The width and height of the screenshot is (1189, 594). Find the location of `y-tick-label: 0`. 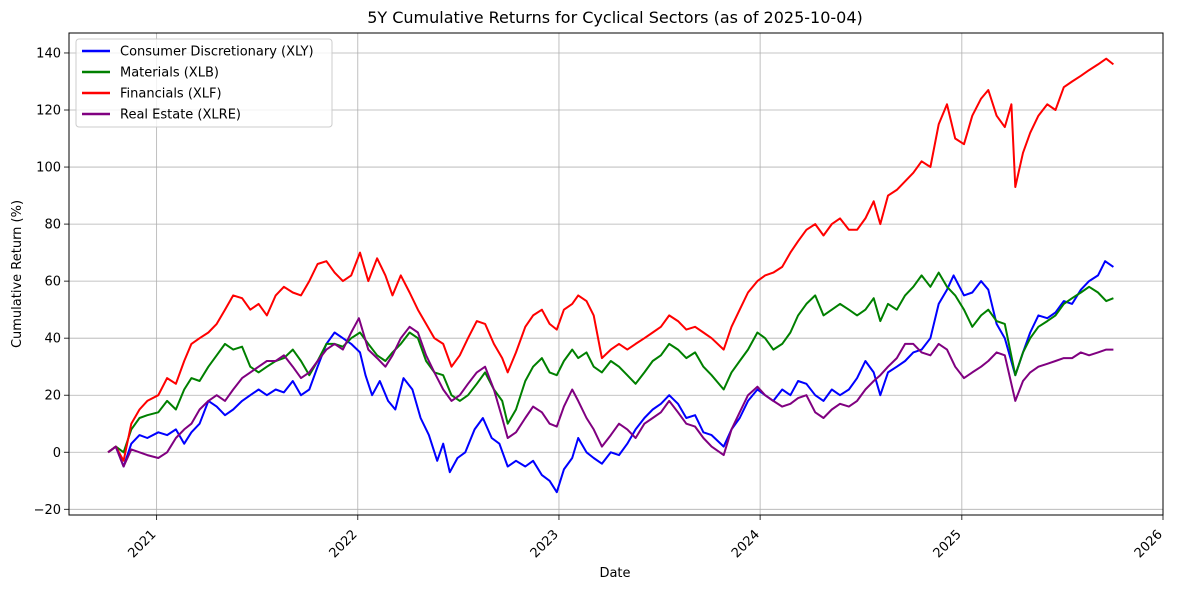

y-tick-label: 0 is located at coordinates (57, 453).